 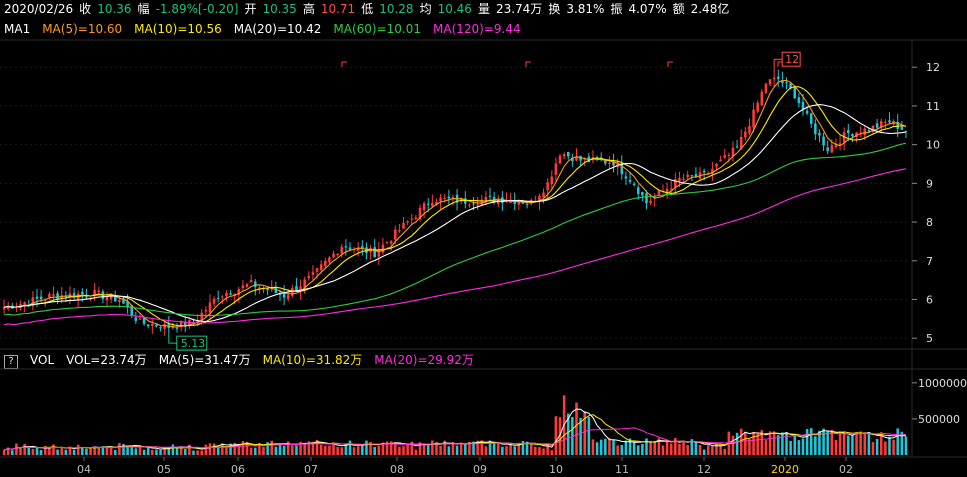 What do you see at coordinates (792, 59) in the screenshot?
I see `high-annotation-label: 12` at bounding box center [792, 59].